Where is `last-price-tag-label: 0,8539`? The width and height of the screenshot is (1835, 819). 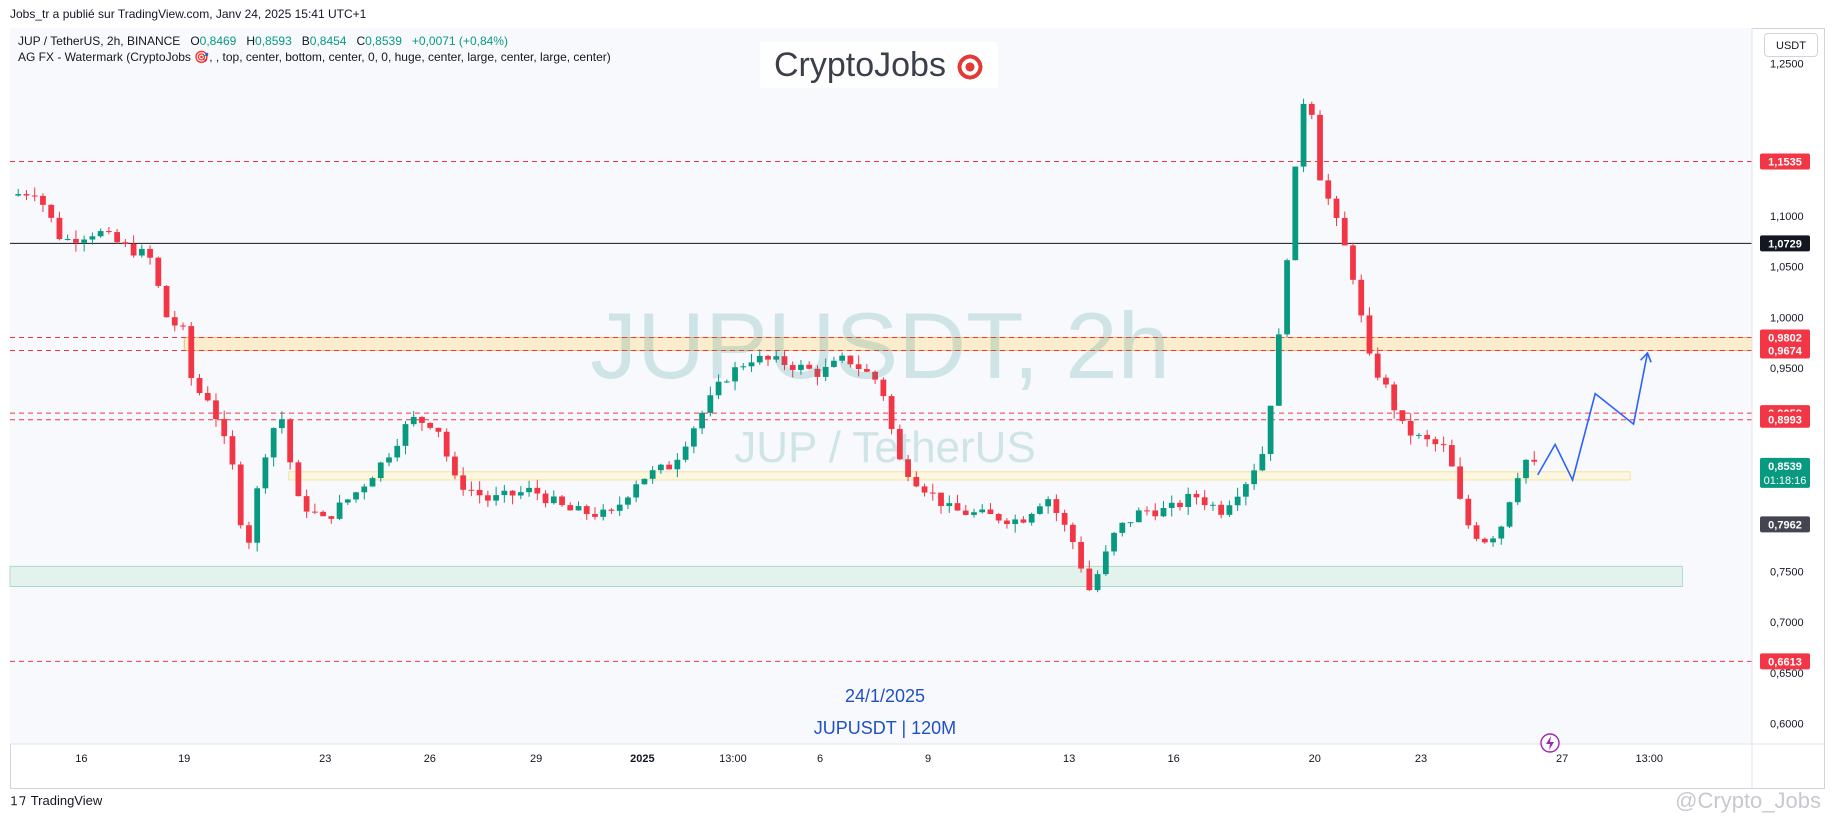 last-price-tag-label: 0,8539 is located at coordinates (1785, 467).